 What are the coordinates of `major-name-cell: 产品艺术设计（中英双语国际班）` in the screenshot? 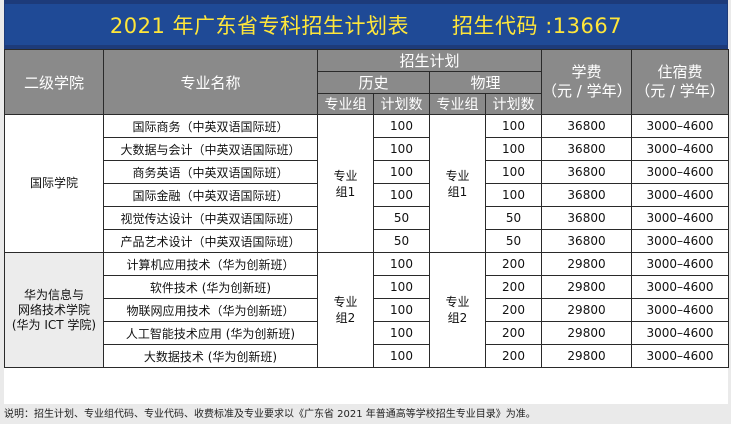 It's located at (210, 241).